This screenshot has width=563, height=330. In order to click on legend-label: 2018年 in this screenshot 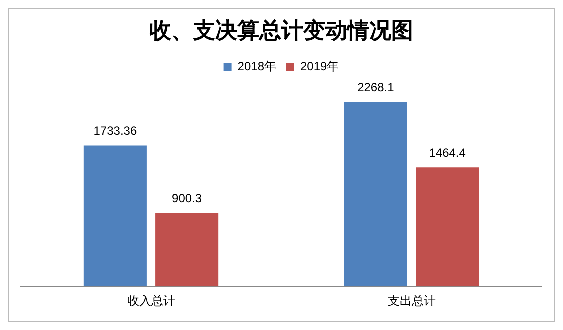, I will do `click(257, 67)`.